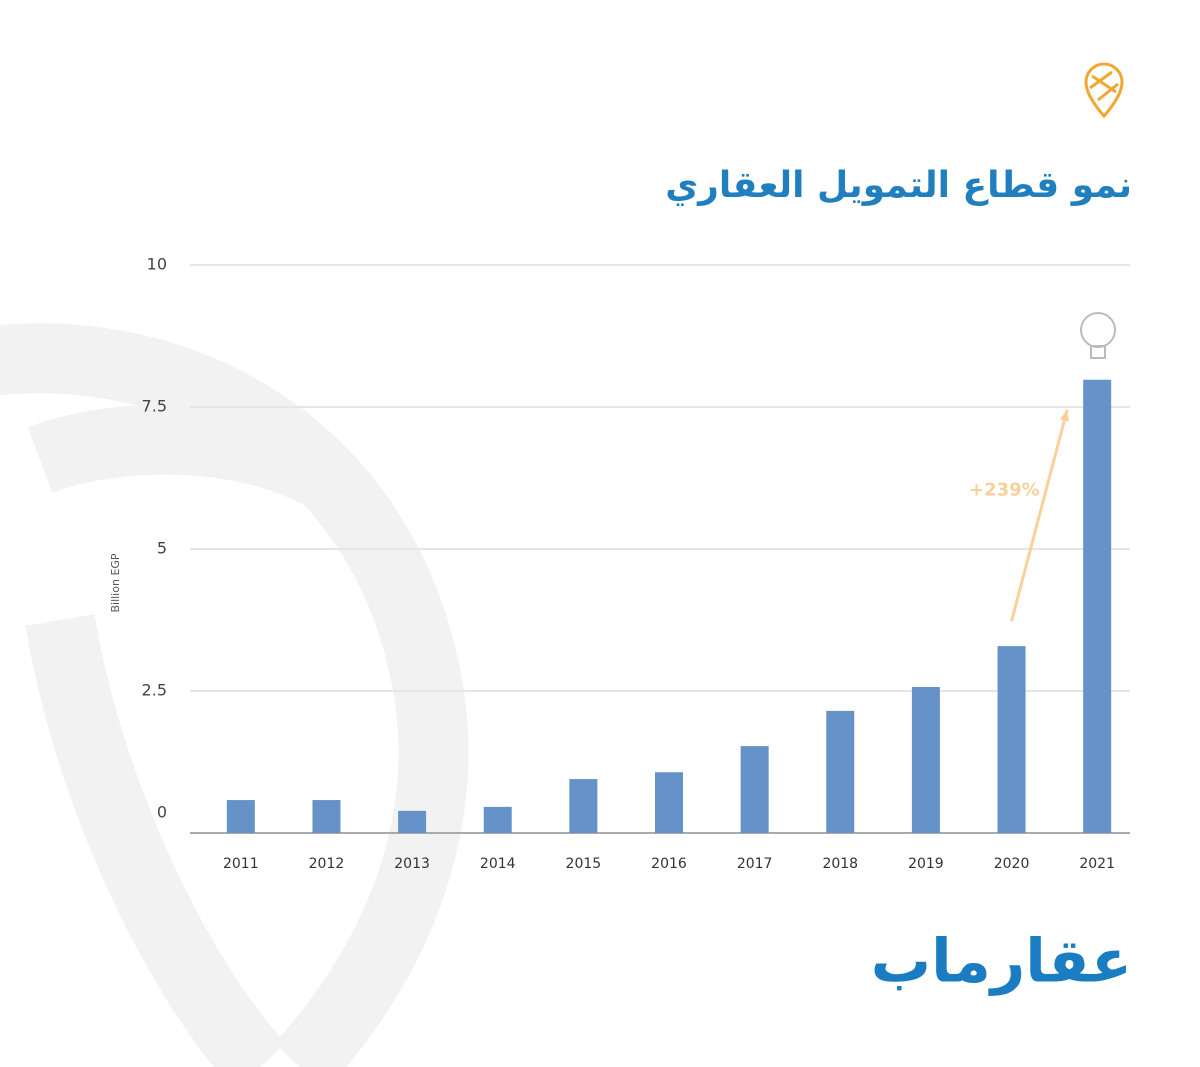 The width and height of the screenshot is (1200, 1067). I want to click on chart-title: نمو قطاع التمويل العقاري, so click(898, 185).